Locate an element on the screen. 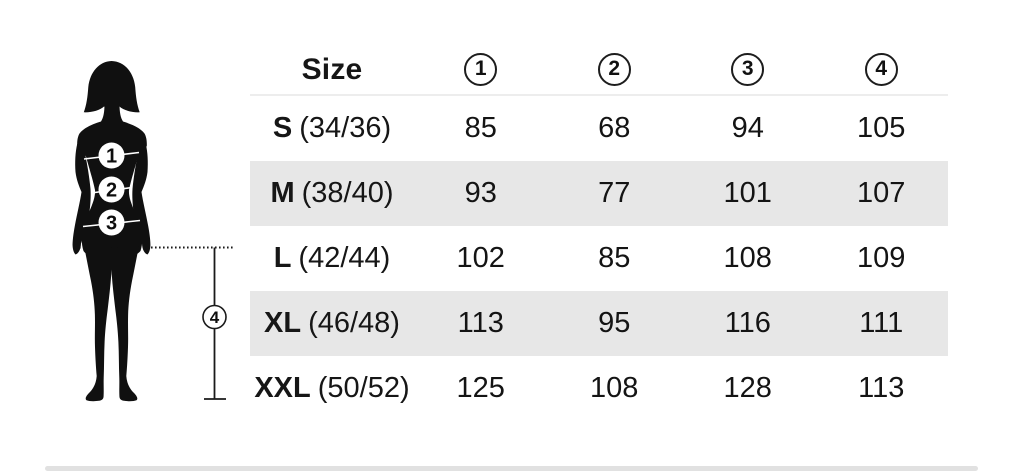 This screenshot has width=1024, height=473. table-row-l: L (42/44) 102 85 108 109 is located at coordinates (599, 258).